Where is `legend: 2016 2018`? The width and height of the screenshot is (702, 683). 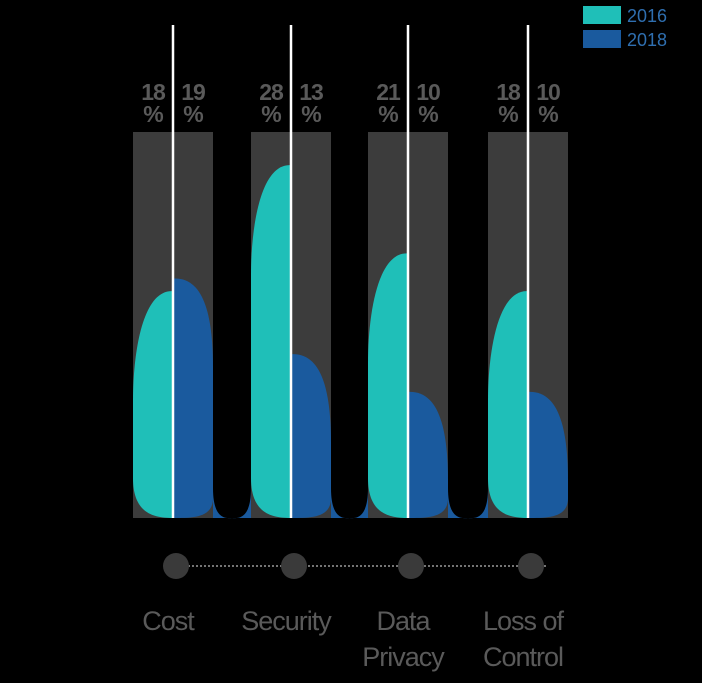 legend: 2016 2018 is located at coordinates (625, 28).